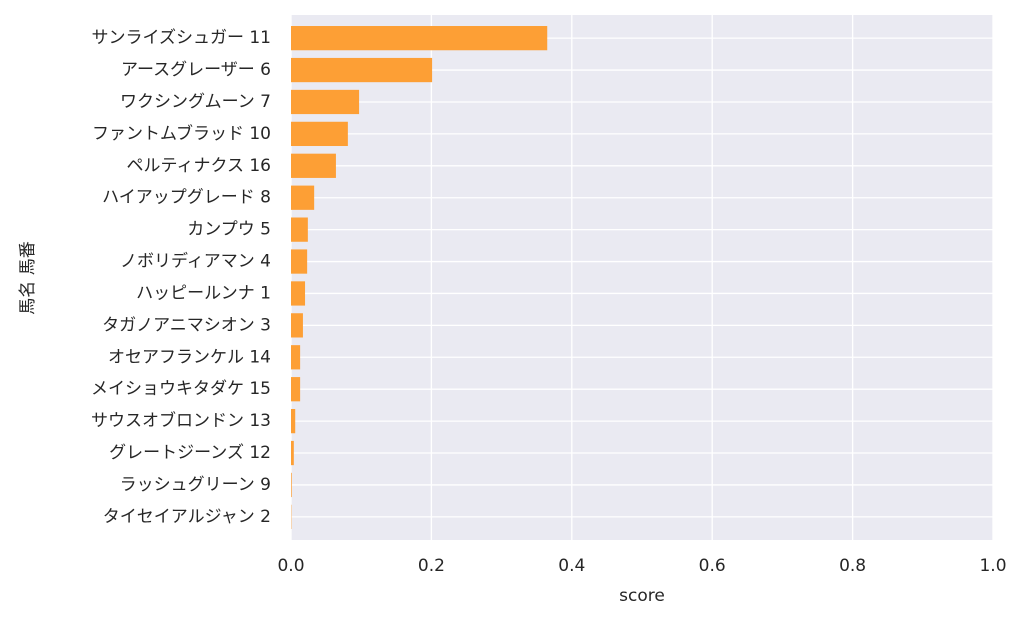 This screenshot has width=1024, height=620. I want to click on y-axis-label: 馬名 馬番, so click(28, 277).